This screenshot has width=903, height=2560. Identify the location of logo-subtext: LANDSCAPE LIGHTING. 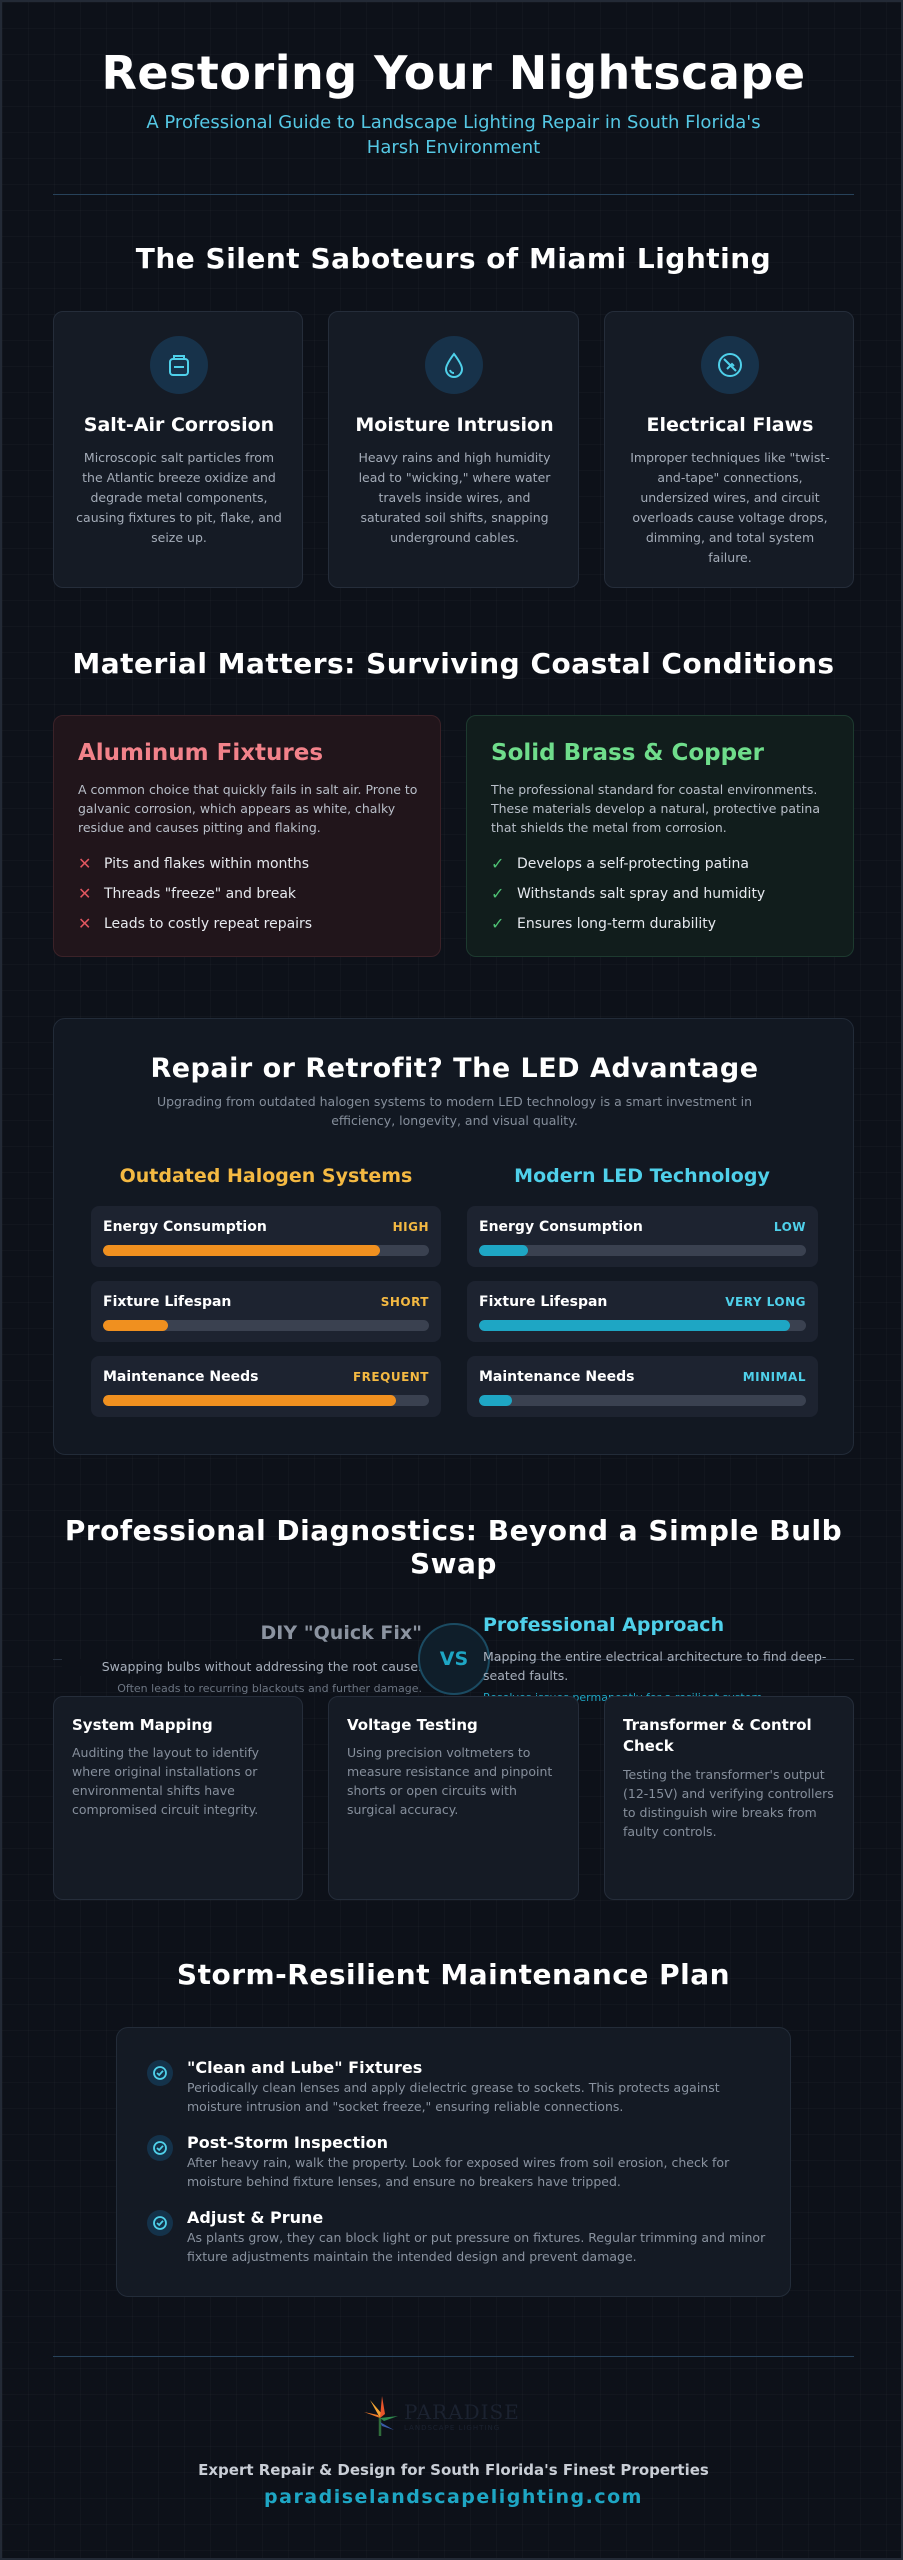
(452, 2428).